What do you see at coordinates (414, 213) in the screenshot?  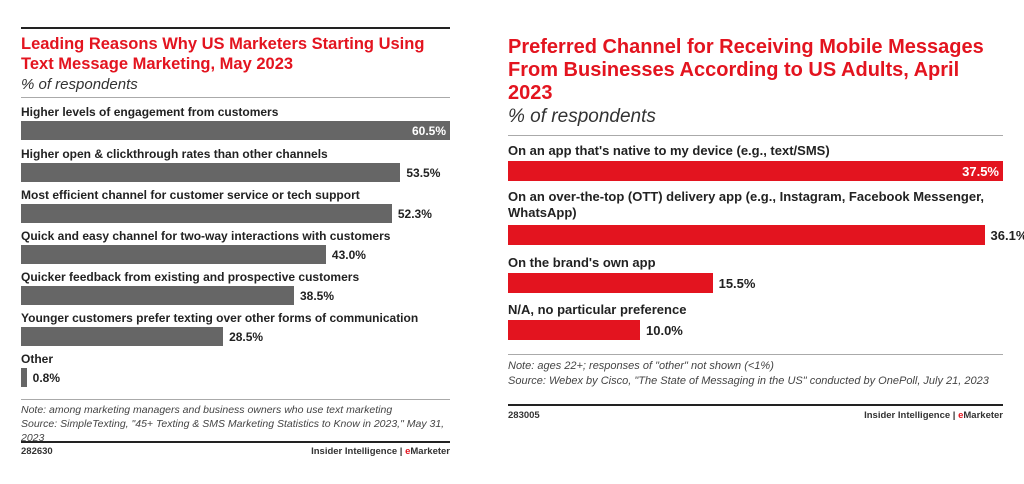 I see `data-label: 52.3%` at bounding box center [414, 213].